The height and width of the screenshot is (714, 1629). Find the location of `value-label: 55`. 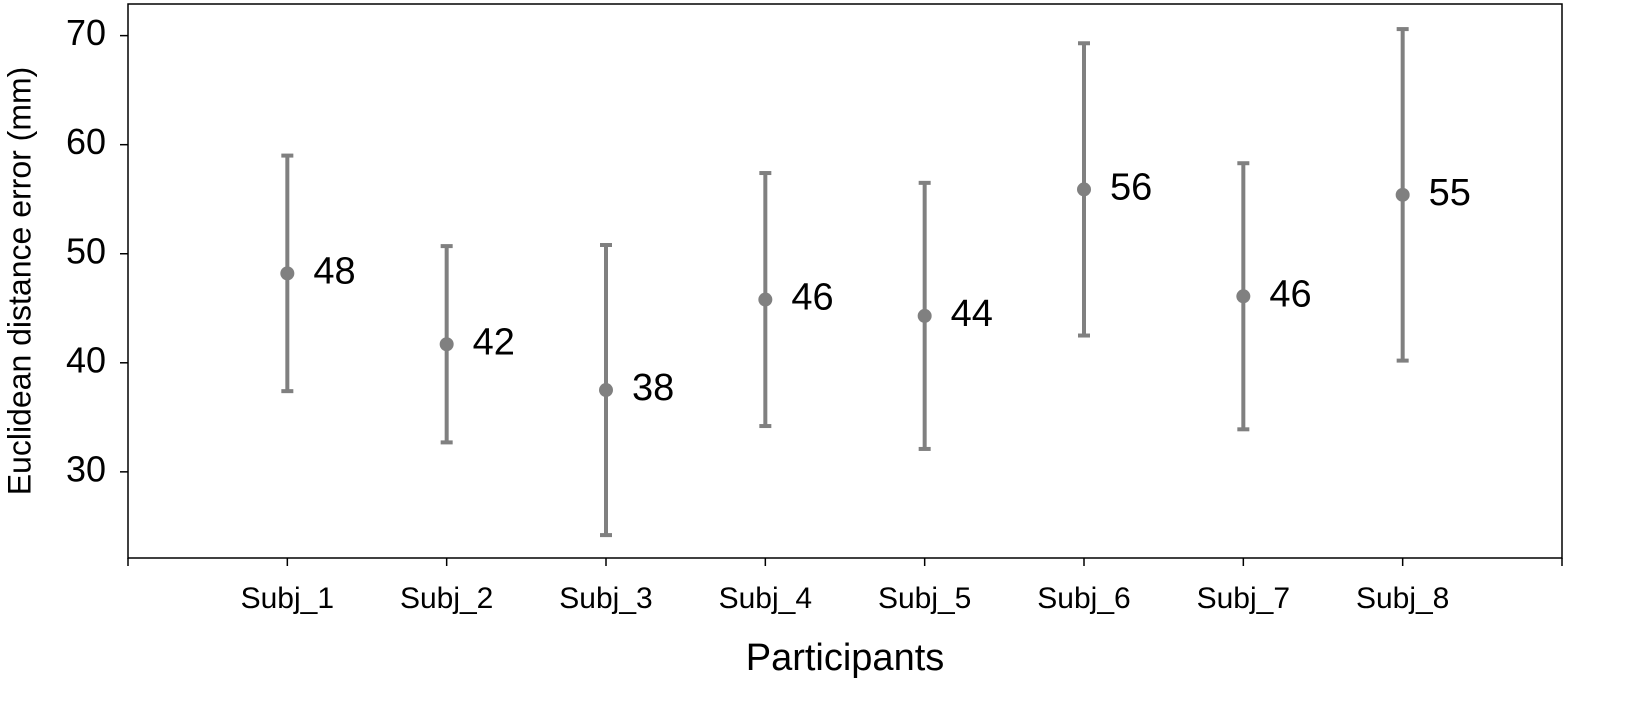

value-label: 55 is located at coordinates (1450, 193).